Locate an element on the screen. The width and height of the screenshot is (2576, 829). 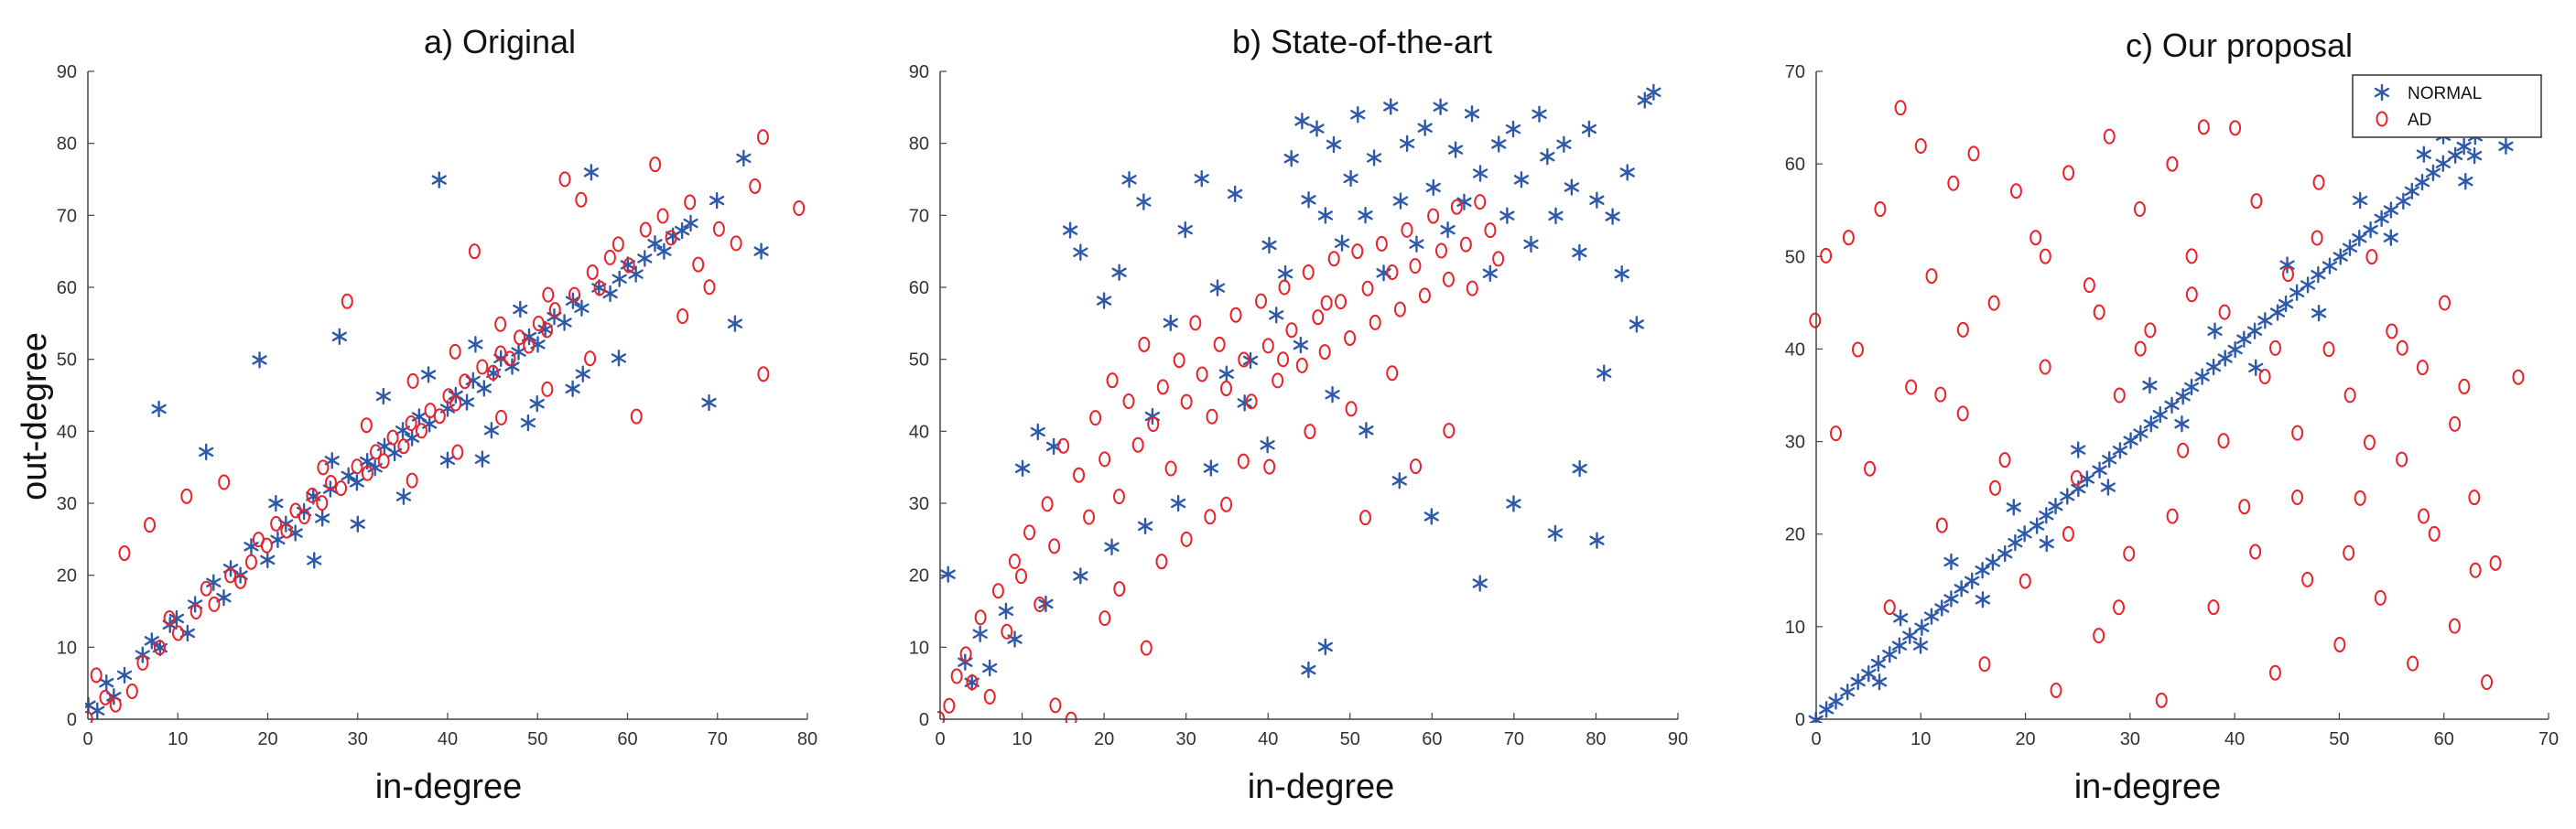
x-tick-label: 40 is located at coordinates (1268, 739).